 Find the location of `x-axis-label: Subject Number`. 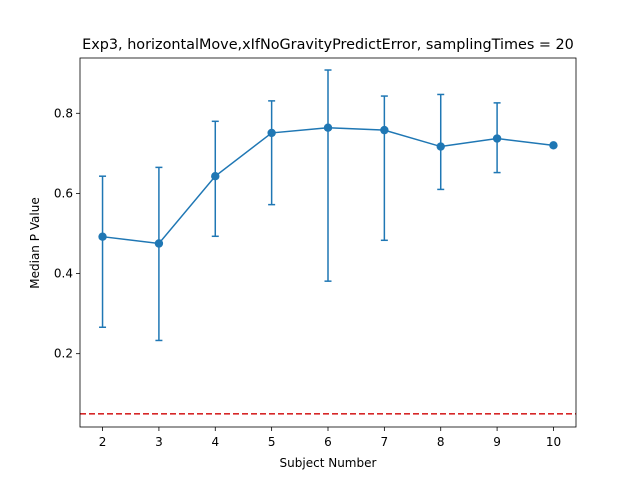

x-axis-label: Subject Number is located at coordinates (328, 463).